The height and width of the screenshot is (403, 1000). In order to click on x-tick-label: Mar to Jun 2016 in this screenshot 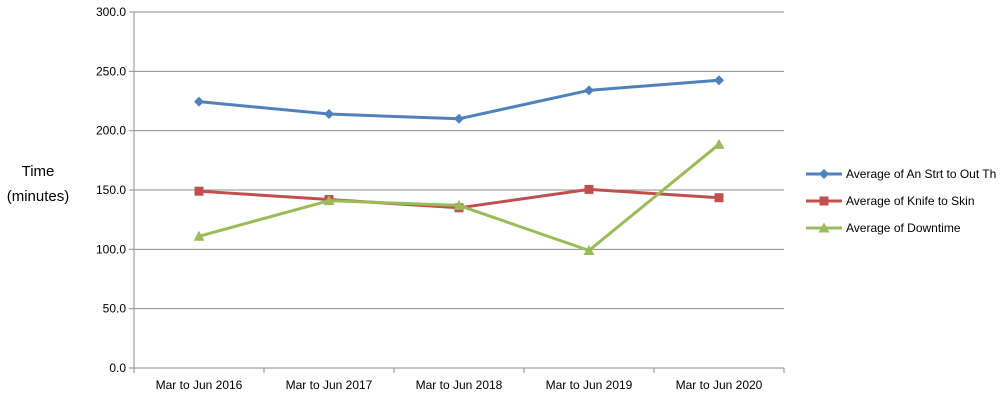, I will do `click(199, 385)`.